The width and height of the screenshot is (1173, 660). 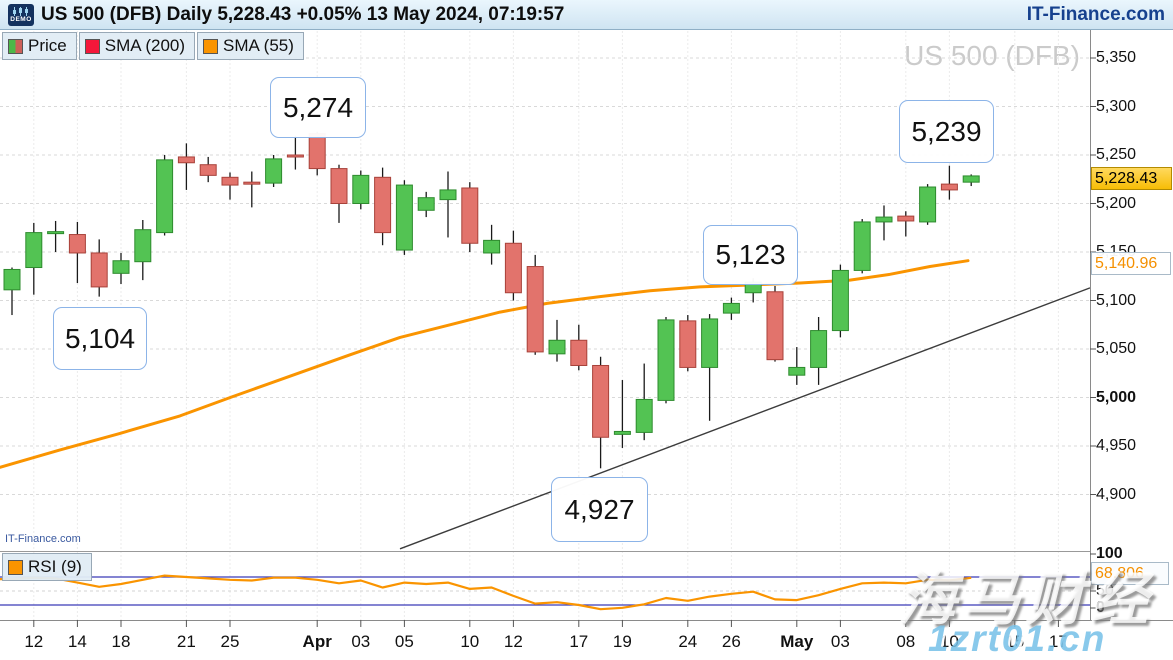 What do you see at coordinates (145, 45) in the screenshot?
I see `legend-sma200-label: SMA (200)` at bounding box center [145, 45].